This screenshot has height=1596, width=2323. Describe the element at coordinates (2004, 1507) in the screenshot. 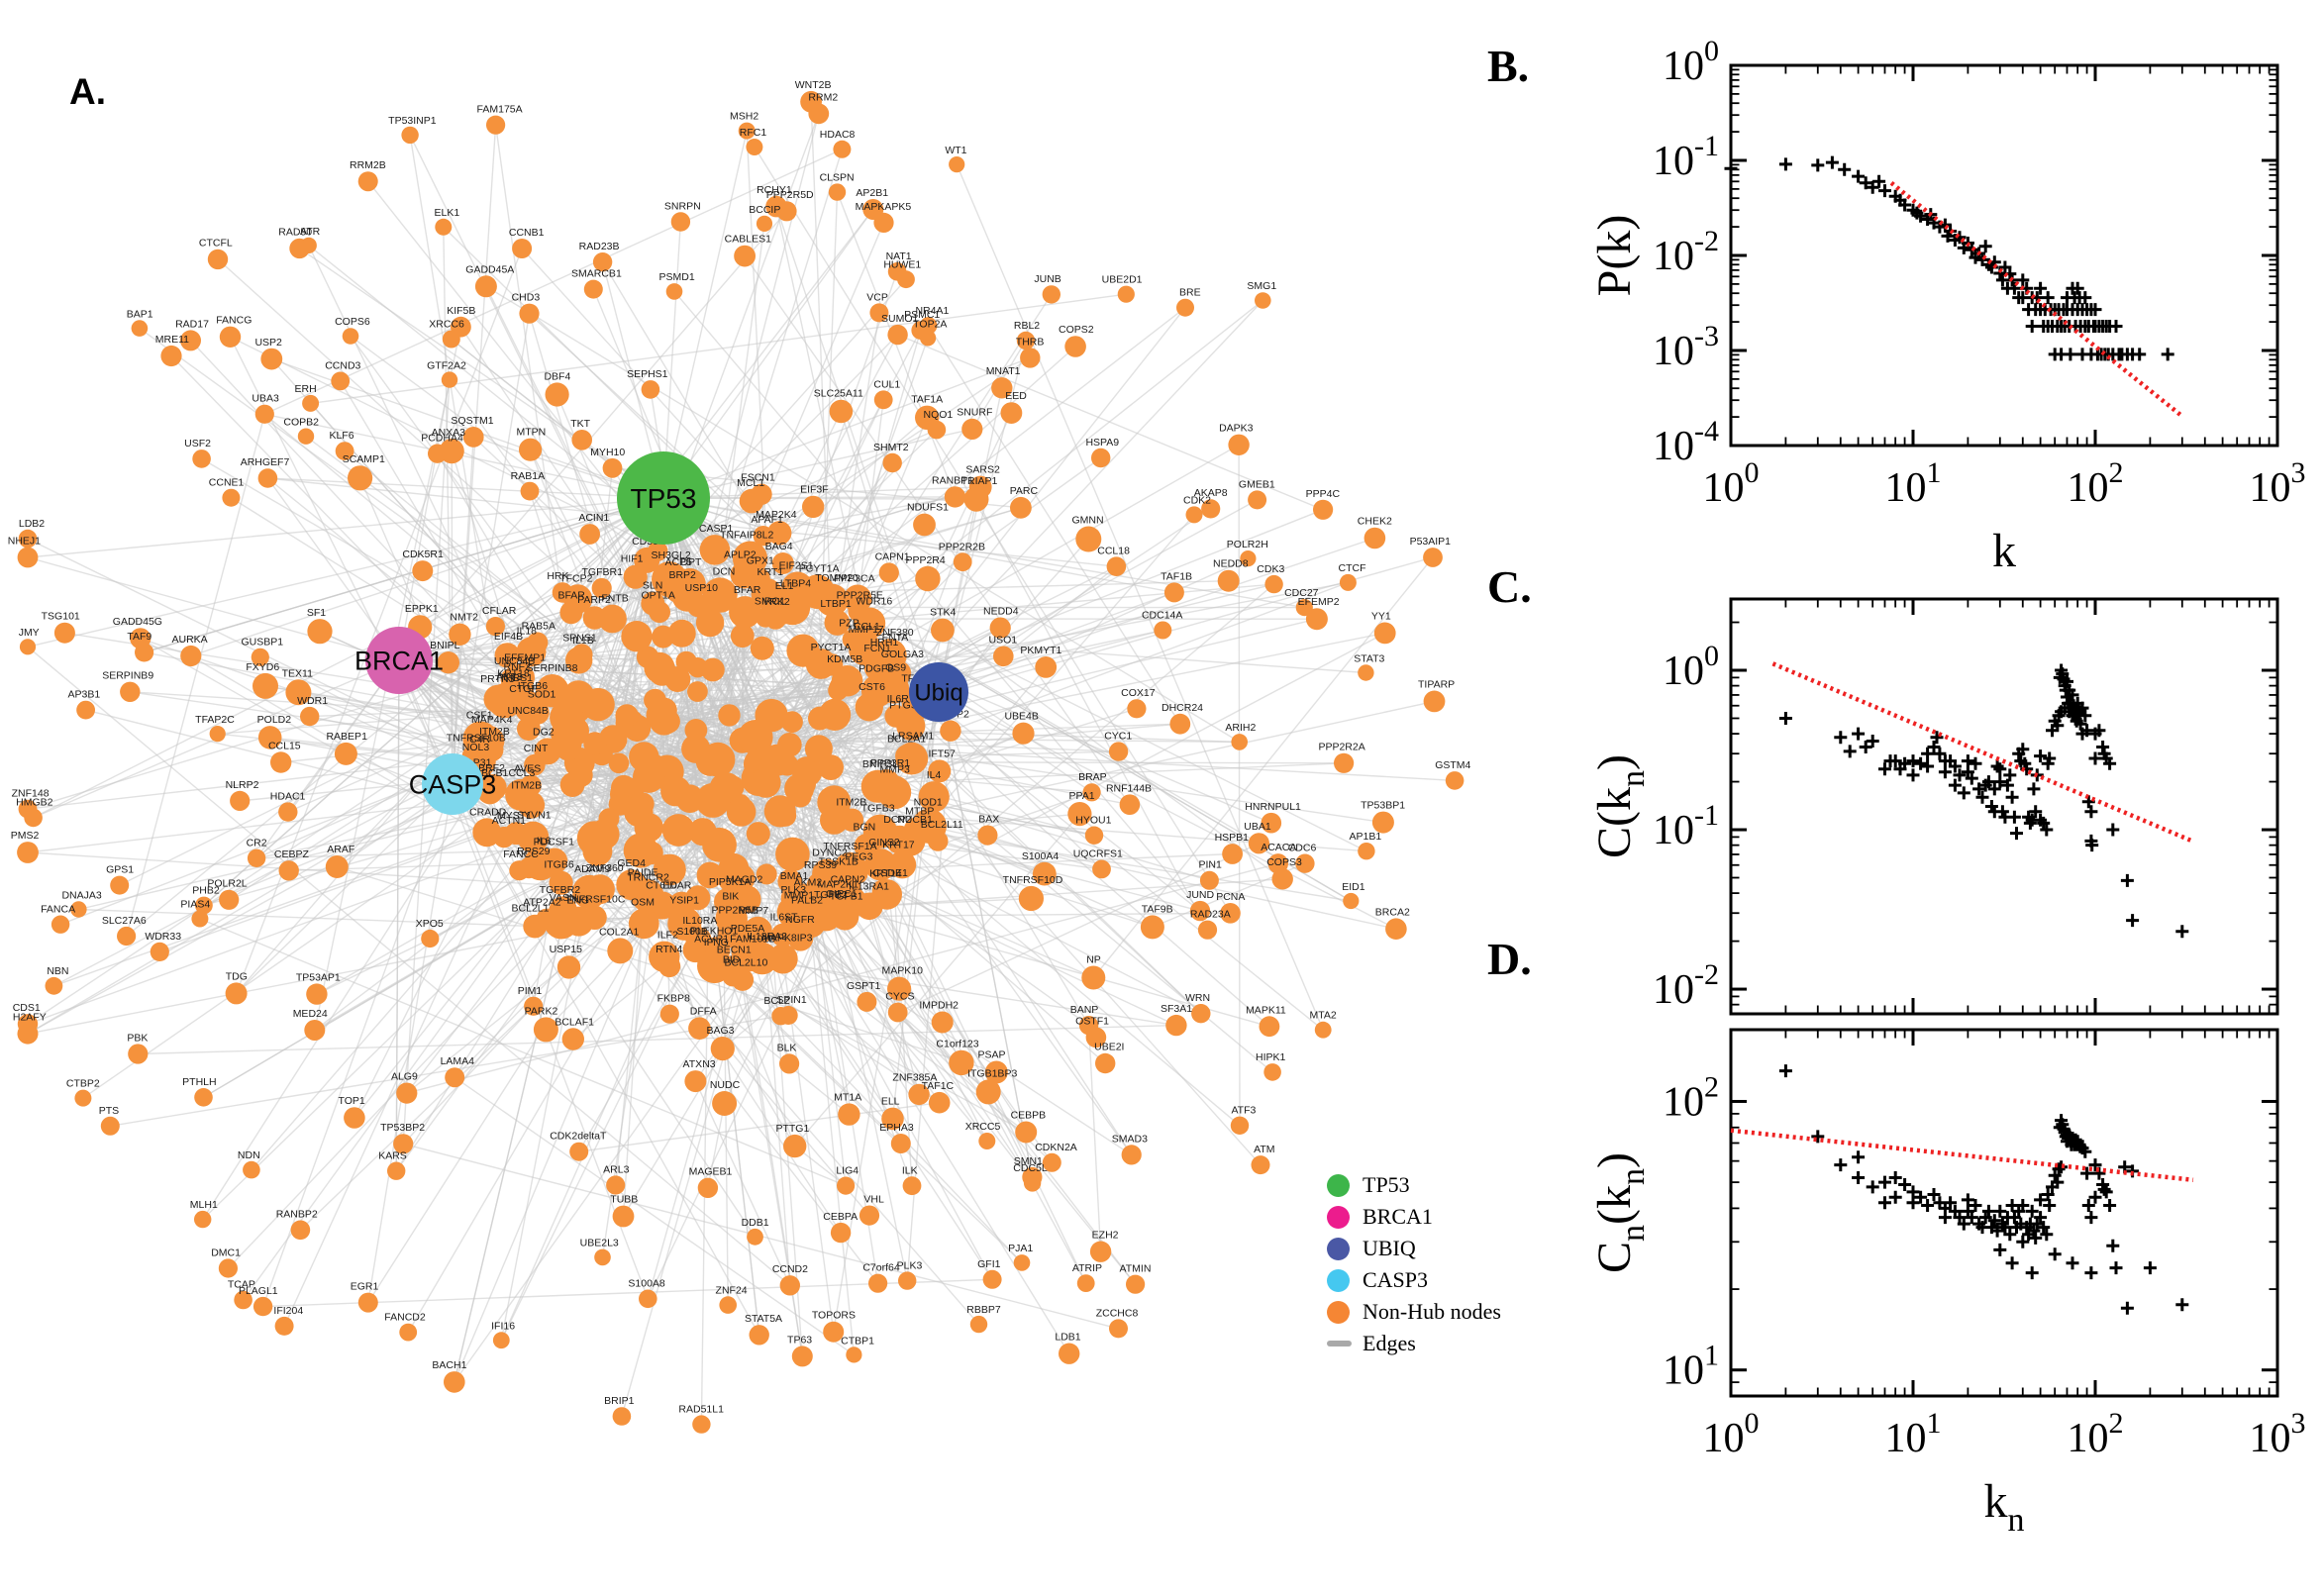

I see `x-axis-label: kn` at that location.